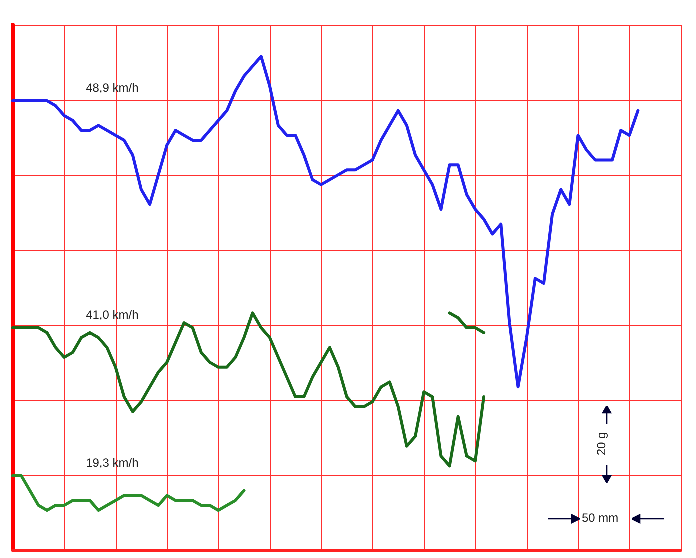 The height and width of the screenshot is (558, 696). What do you see at coordinates (600, 518) in the screenshot?
I see `annotation: 50 mm` at bounding box center [600, 518].